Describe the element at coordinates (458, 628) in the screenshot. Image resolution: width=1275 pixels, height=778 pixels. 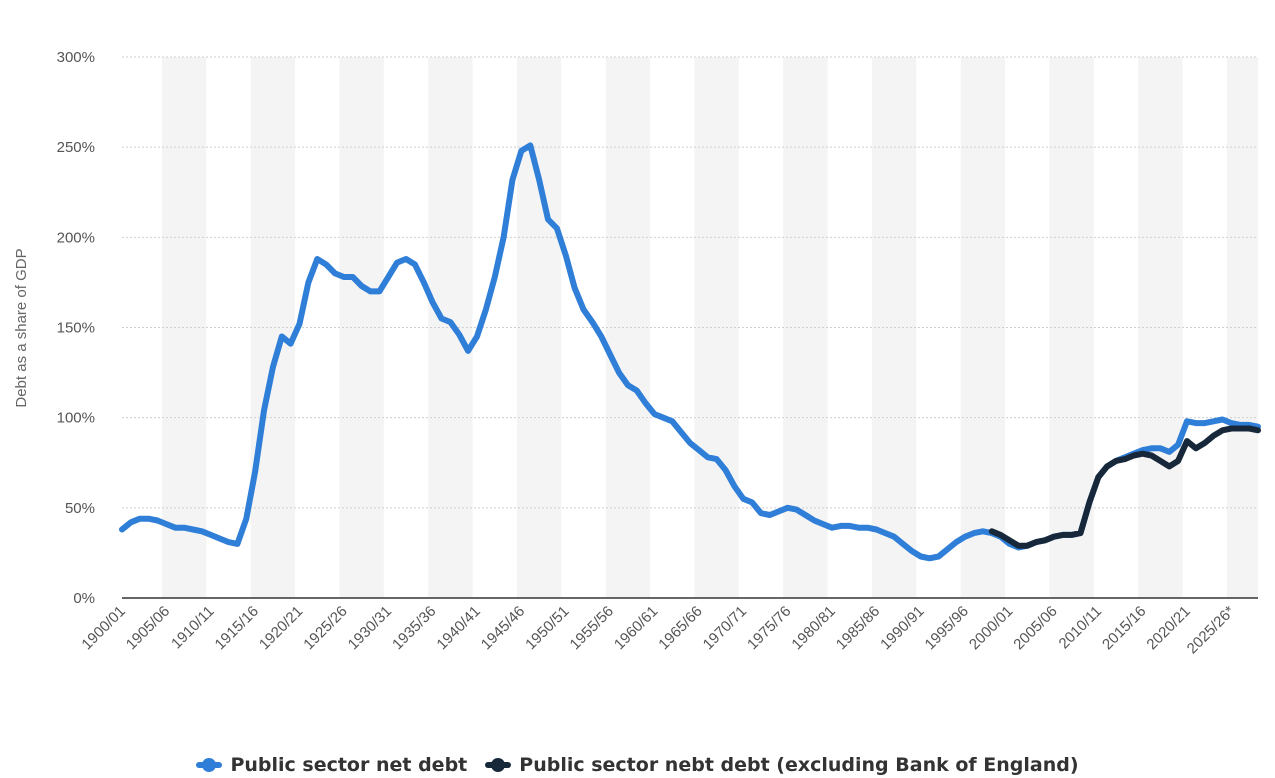
I see `x-tick-label: 1940/41` at that location.